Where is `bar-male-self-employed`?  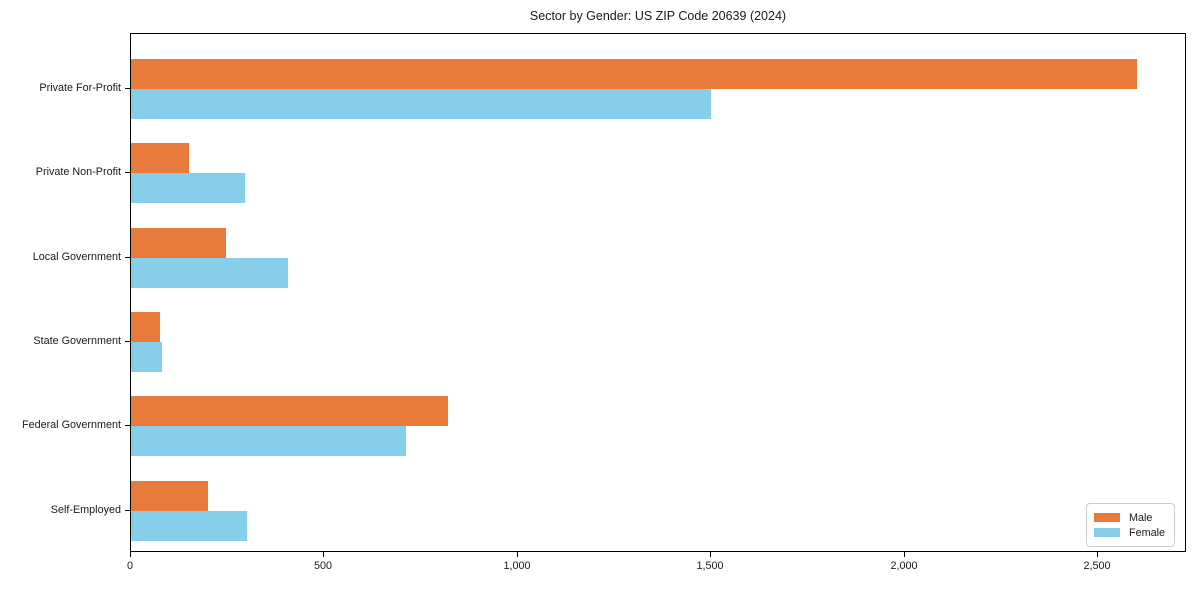 bar-male-self-employed is located at coordinates (169, 495).